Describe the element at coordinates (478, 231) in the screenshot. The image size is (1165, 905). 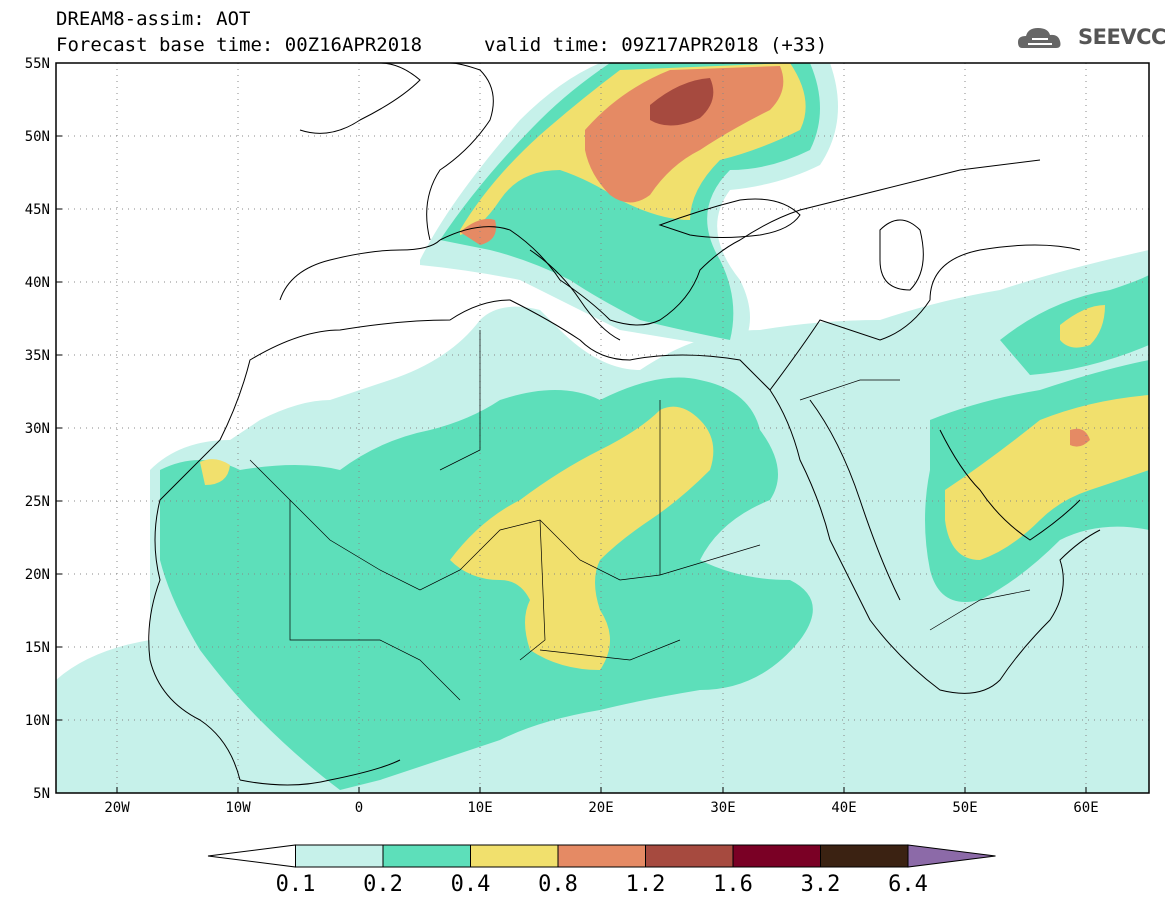
I see `aot-level-0.8-italy` at that location.